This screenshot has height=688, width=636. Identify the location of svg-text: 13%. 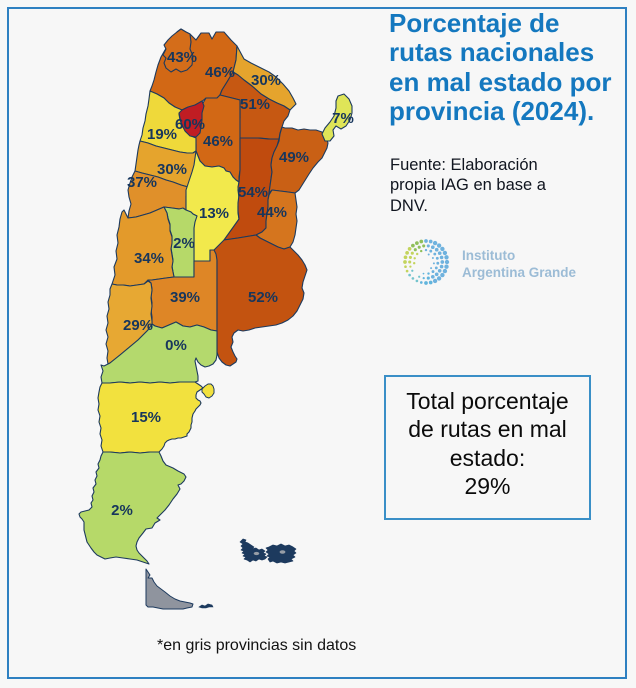
(214, 213).